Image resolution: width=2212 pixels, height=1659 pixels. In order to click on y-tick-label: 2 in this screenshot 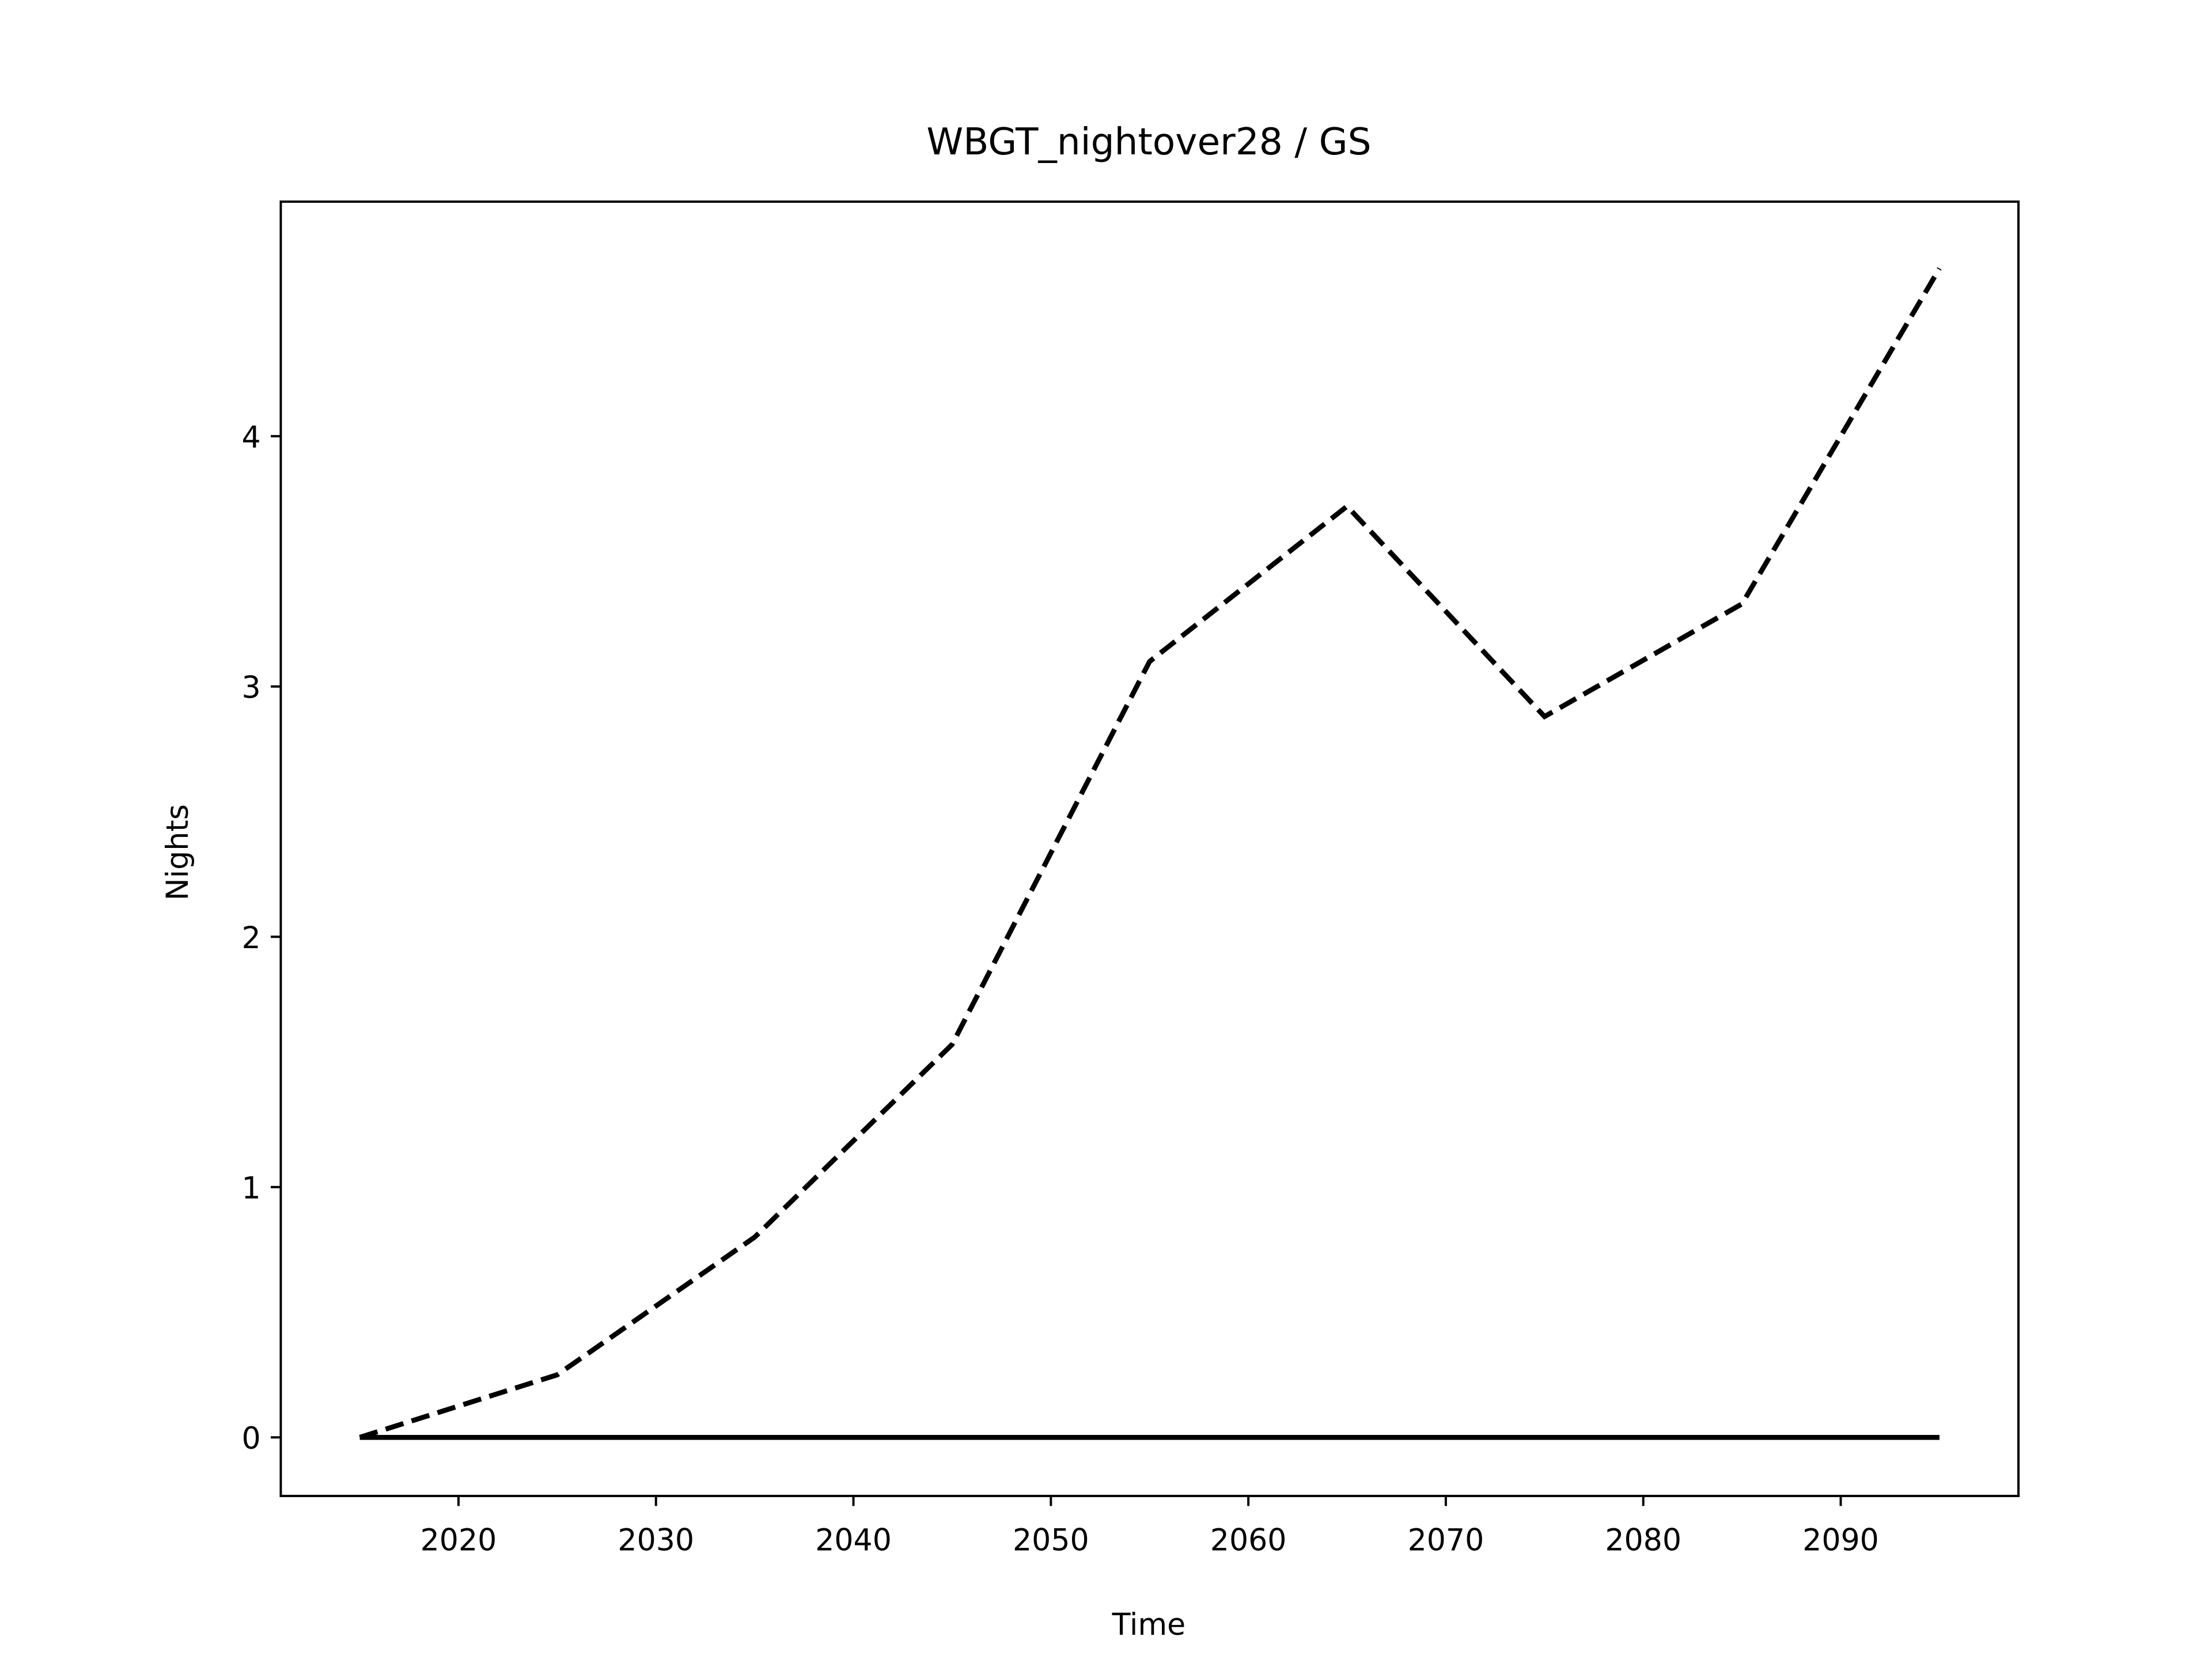, I will do `click(251, 938)`.